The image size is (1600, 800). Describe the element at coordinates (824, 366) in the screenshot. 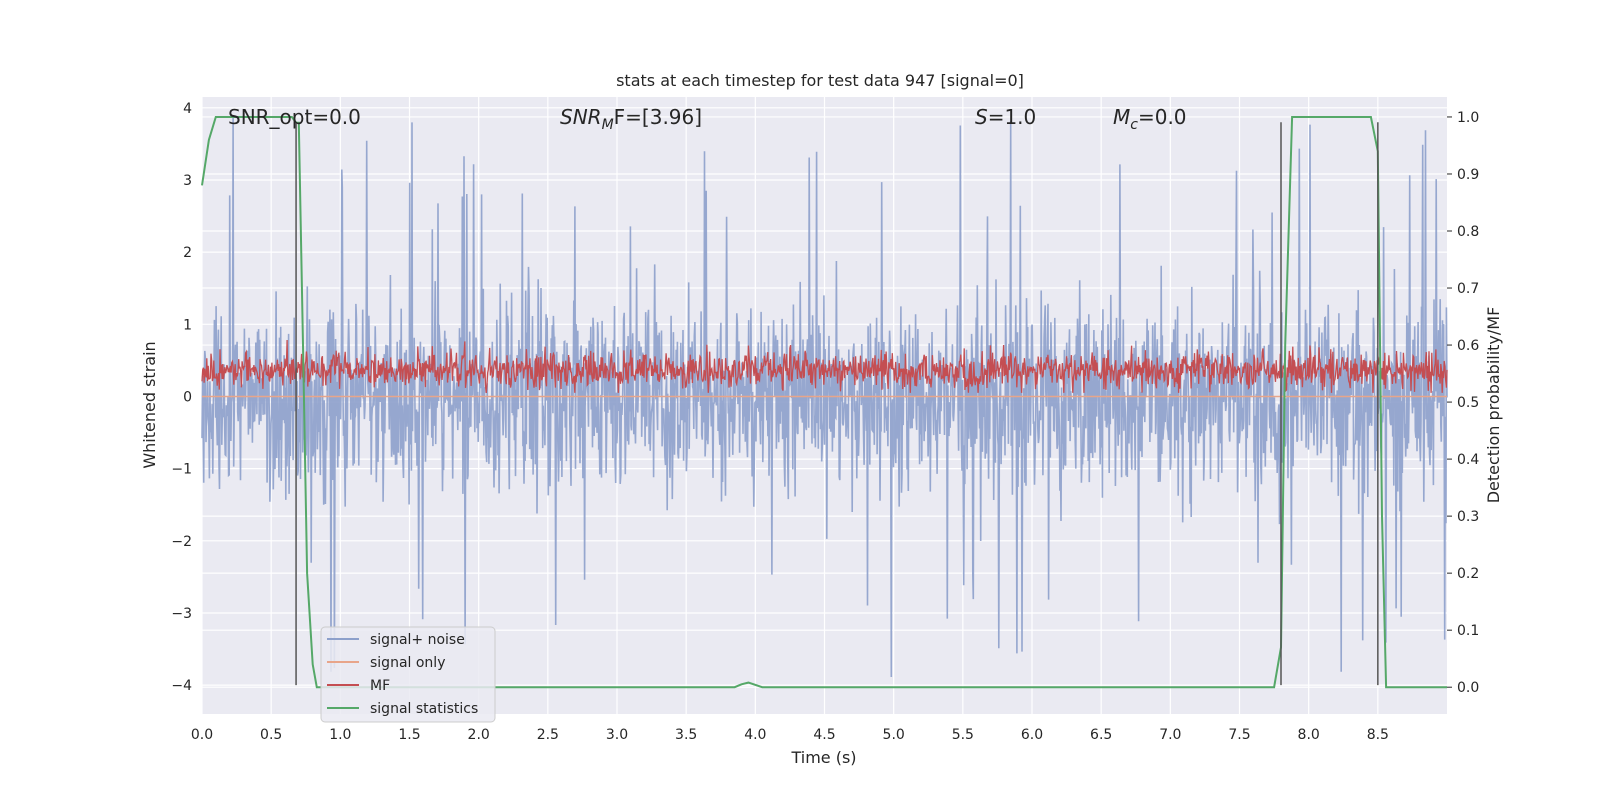

I see `series-mf` at that location.